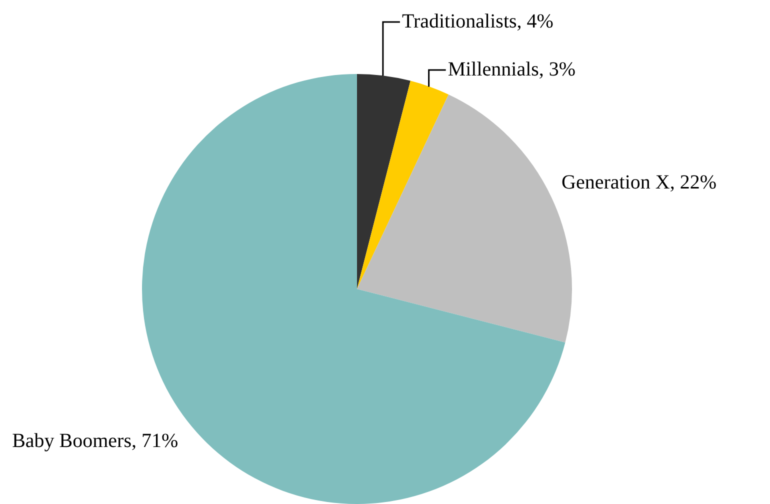  What do you see at coordinates (95, 441) in the screenshot?
I see `slice-label: Baby Boomers, 71%` at bounding box center [95, 441].